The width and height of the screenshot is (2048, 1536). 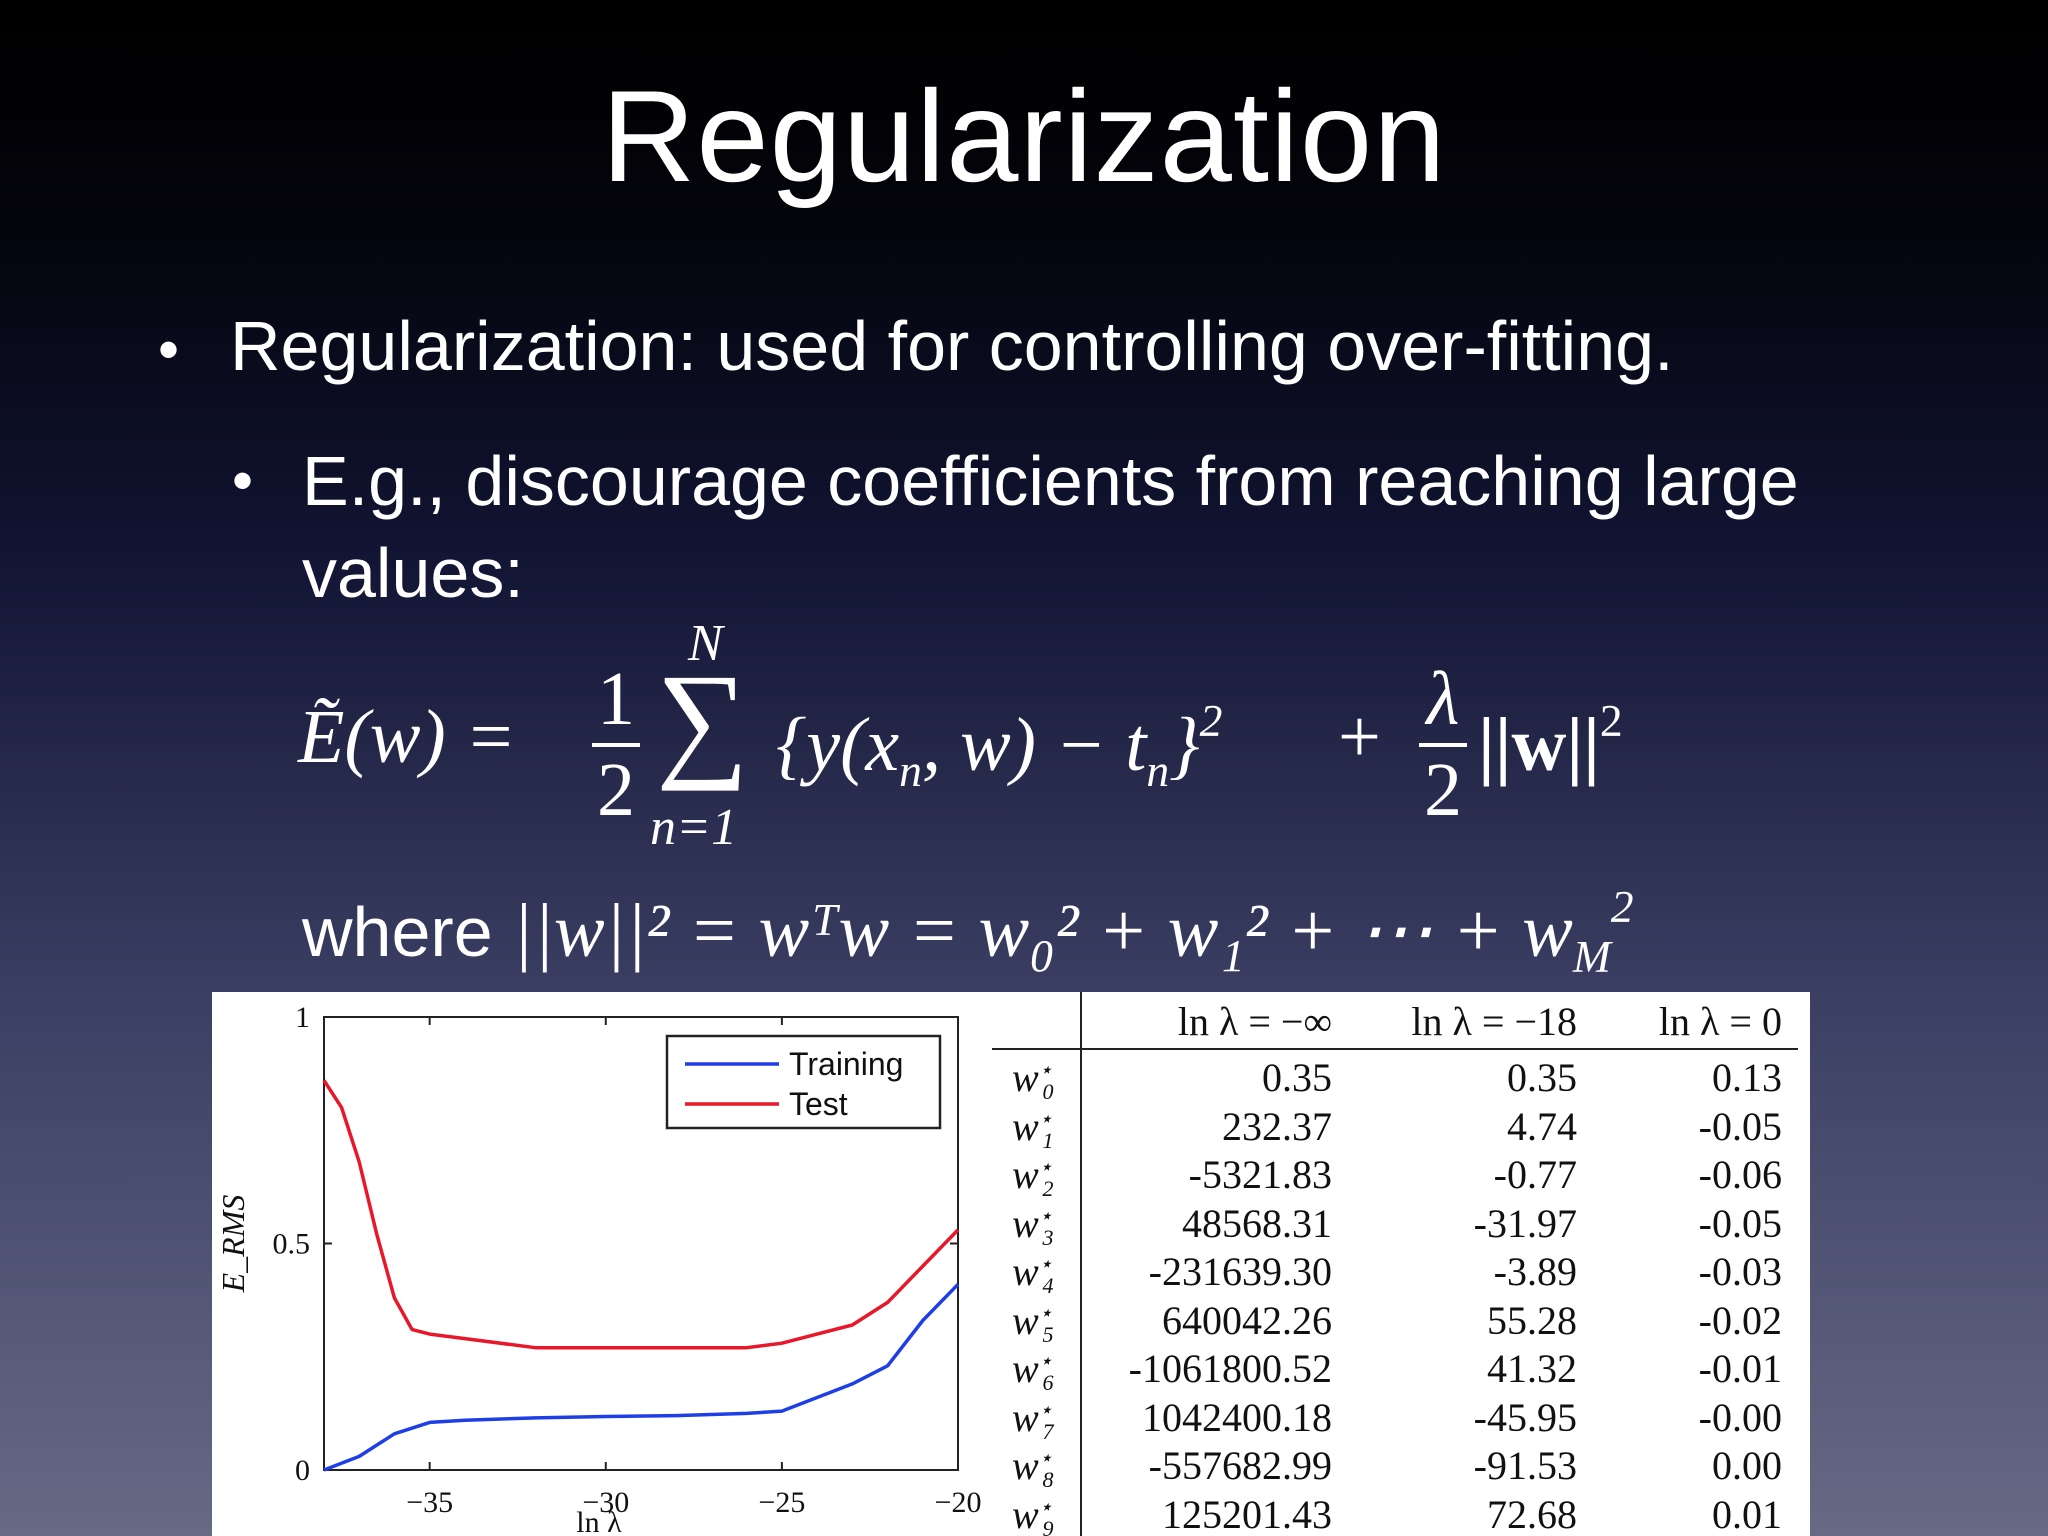 What do you see at coordinates (1247, 1513) in the screenshot?
I see `table-cell: 125201.43` at bounding box center [1247, 1513].